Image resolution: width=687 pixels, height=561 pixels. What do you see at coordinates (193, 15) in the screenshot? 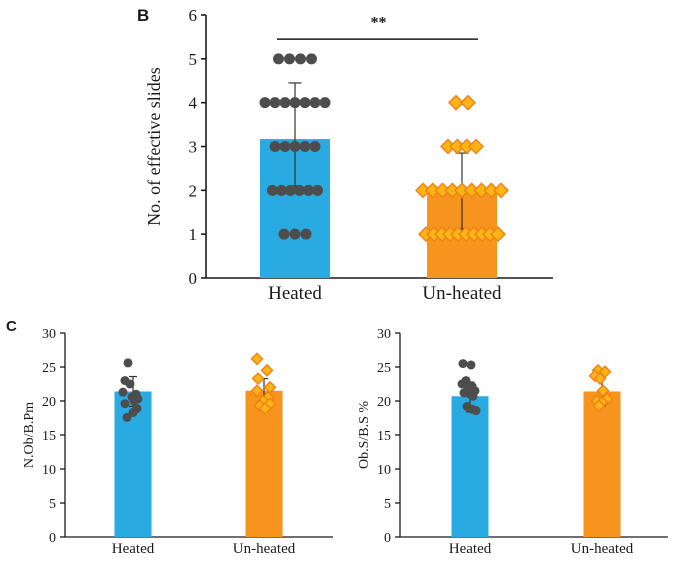
I see `y-tick-label: 6` at bounding box center [193, 15].